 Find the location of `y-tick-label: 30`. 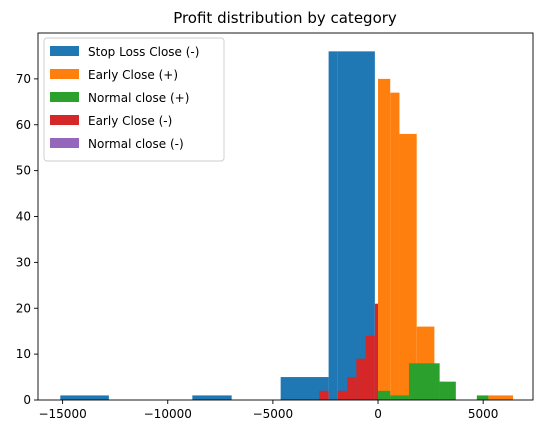

y-tick-label: 30 is located at coordinates (23, 262).